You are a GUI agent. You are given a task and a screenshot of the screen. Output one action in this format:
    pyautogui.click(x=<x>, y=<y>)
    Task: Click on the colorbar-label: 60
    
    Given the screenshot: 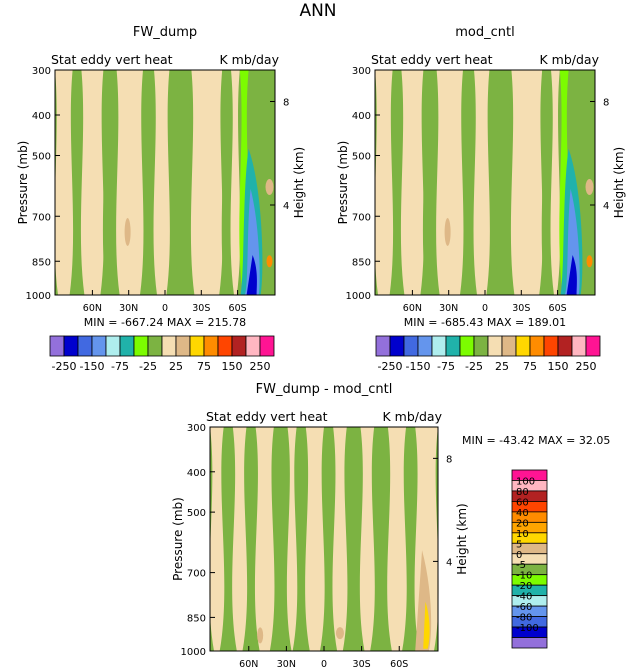 What is the action you would take?
    pyautogui.click(x=522, y=502)
    